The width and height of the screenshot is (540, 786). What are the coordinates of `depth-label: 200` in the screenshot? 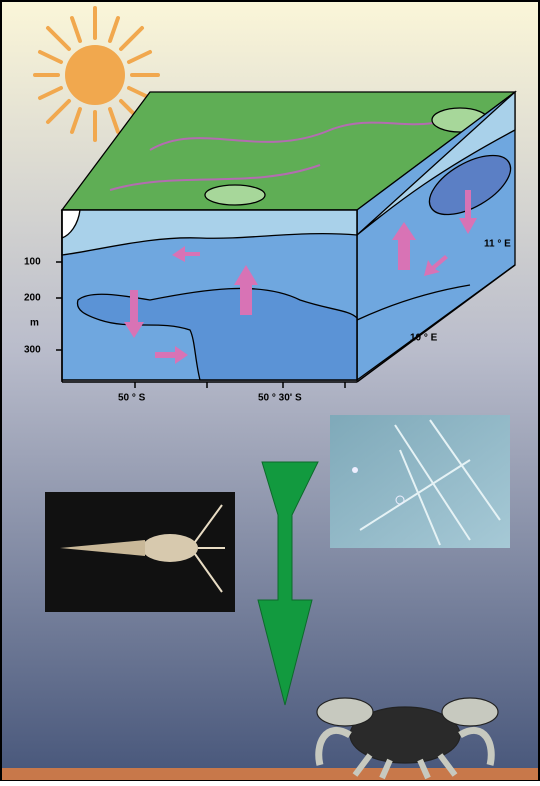 It's located at (32, 298).